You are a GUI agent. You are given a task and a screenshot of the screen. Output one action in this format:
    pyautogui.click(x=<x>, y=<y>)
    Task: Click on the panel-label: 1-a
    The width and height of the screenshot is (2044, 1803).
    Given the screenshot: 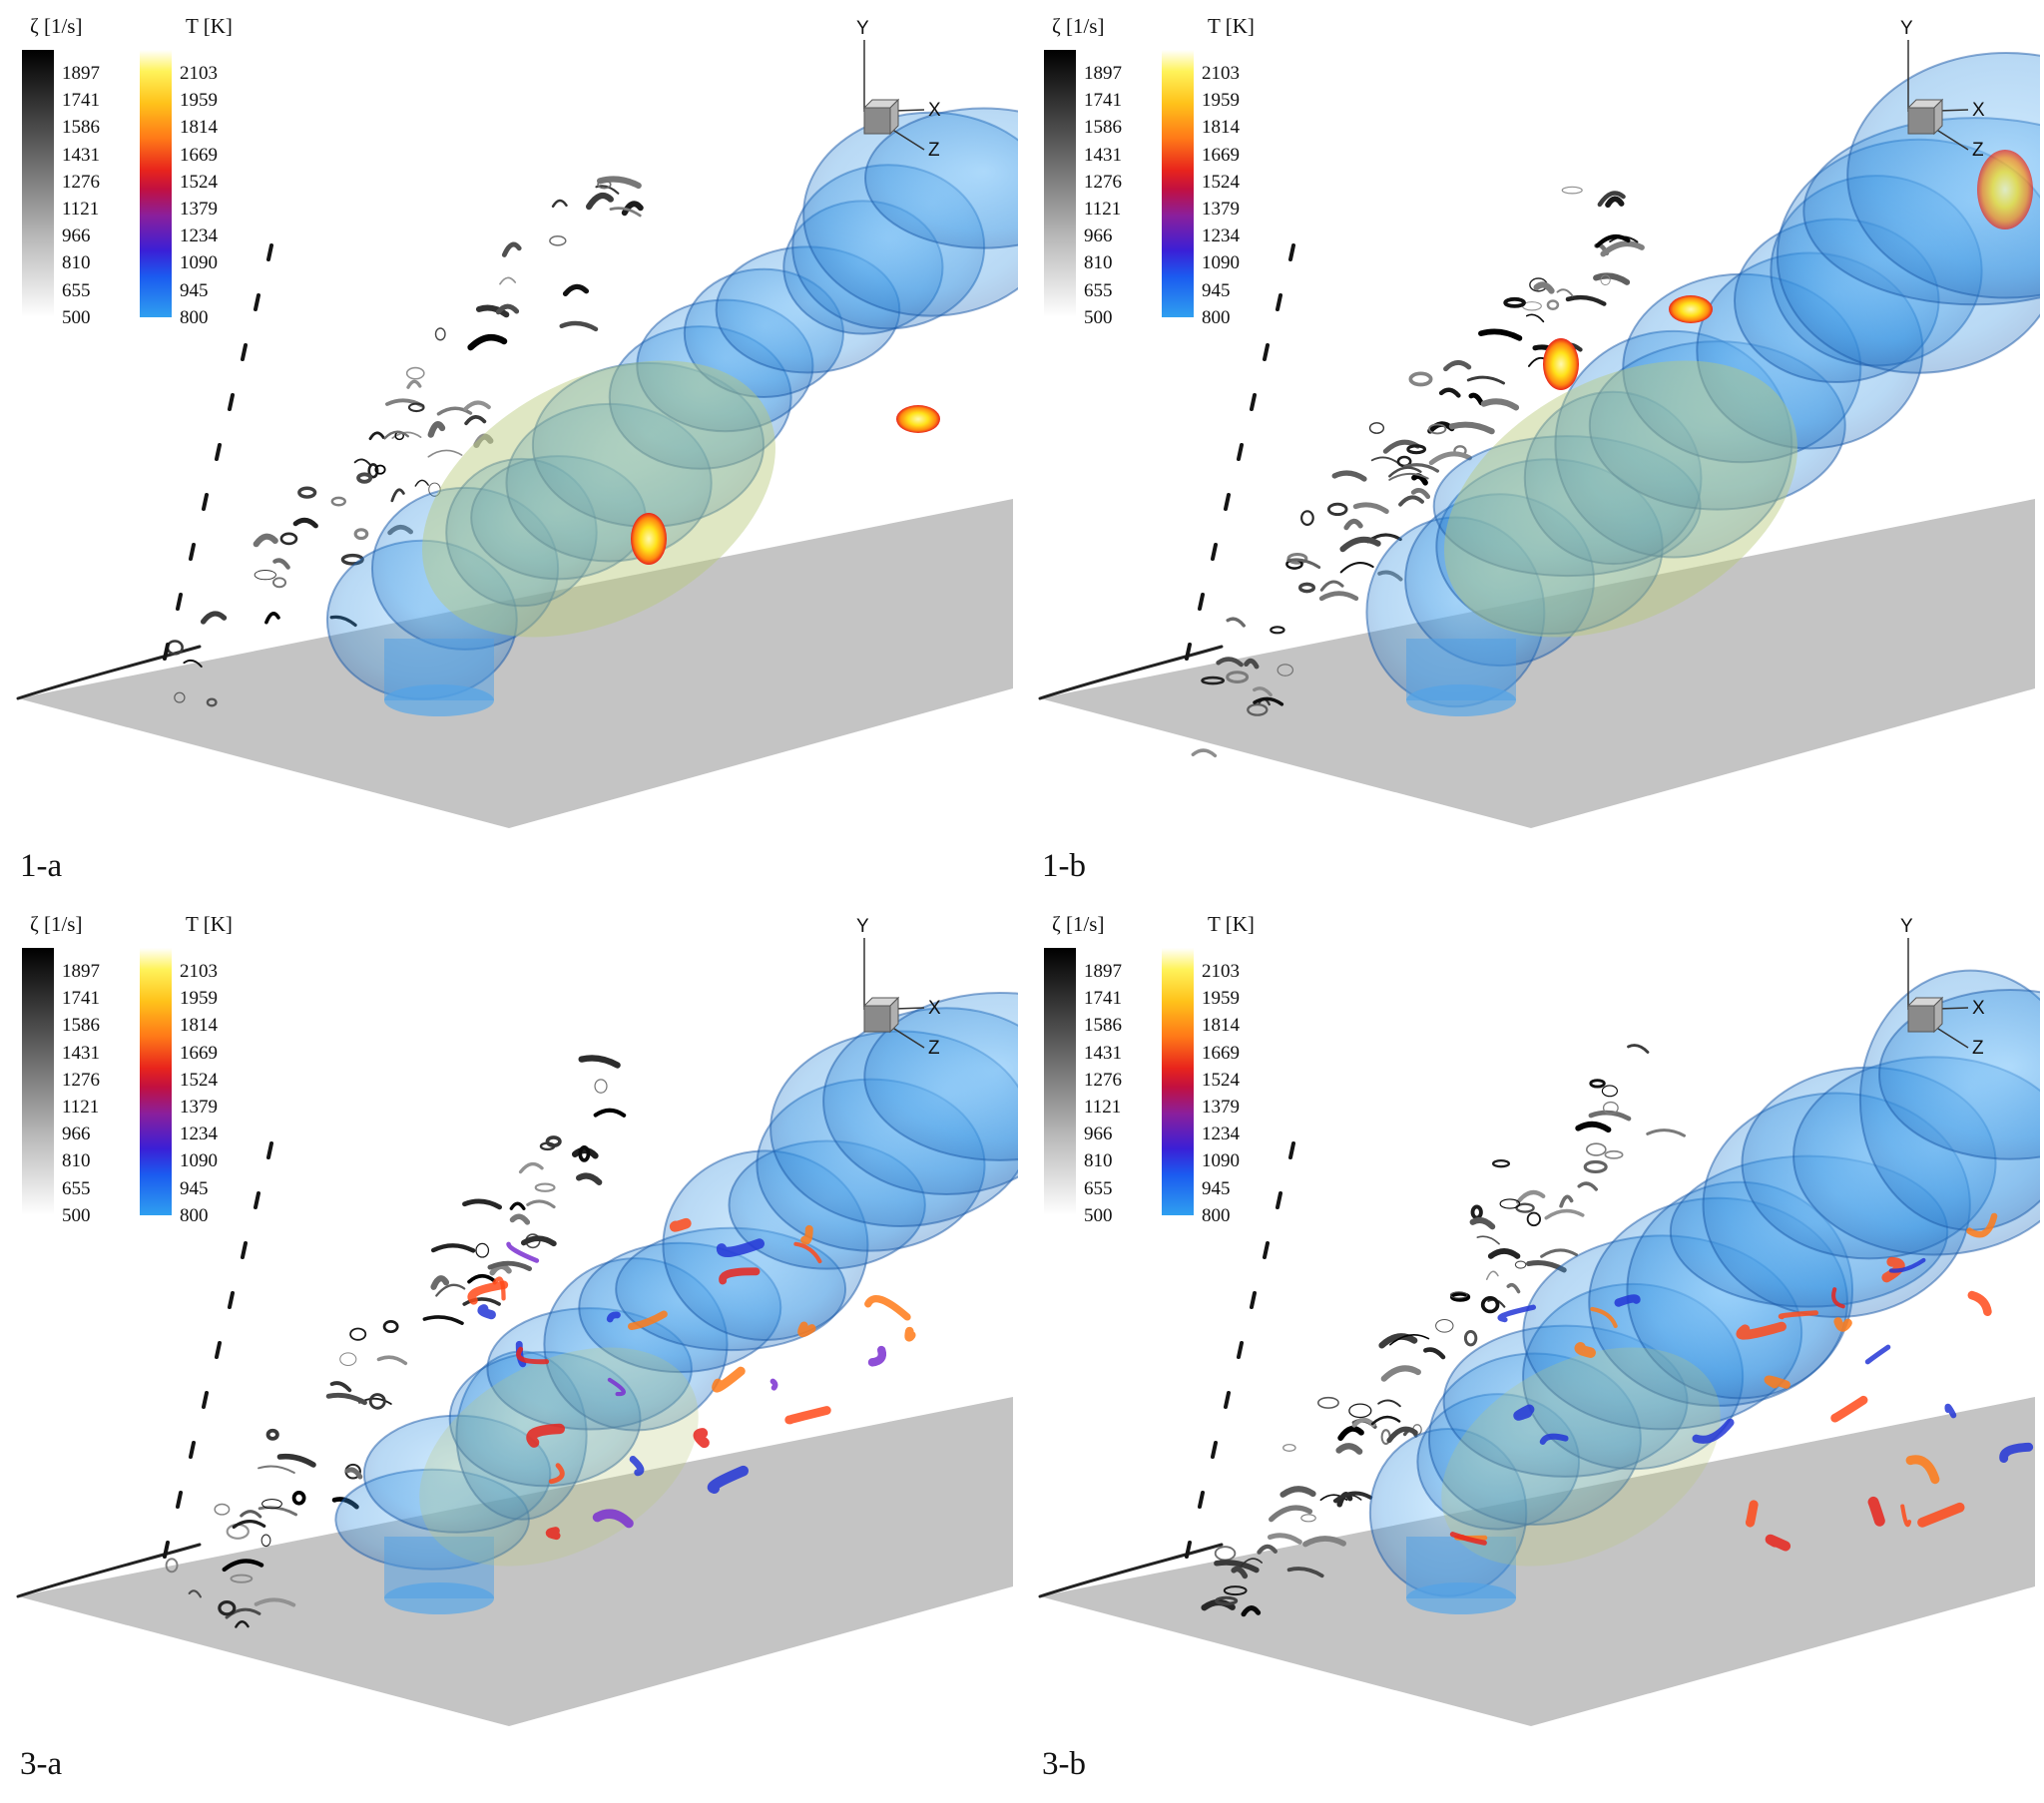 What is the action you would take?
    pyautogui.click(x=41, y=866)
    